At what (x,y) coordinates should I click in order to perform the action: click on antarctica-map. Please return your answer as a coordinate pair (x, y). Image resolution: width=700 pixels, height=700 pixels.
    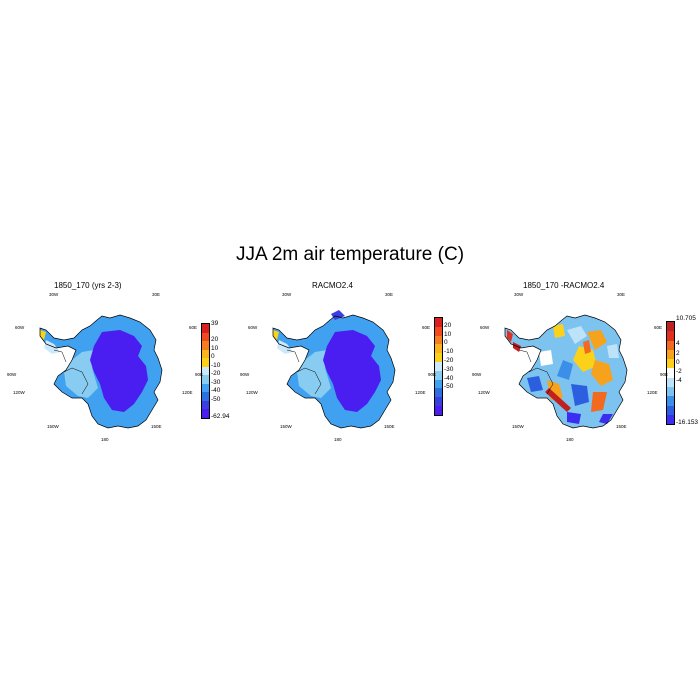
    Looking at the image, I should click on (101, 371).